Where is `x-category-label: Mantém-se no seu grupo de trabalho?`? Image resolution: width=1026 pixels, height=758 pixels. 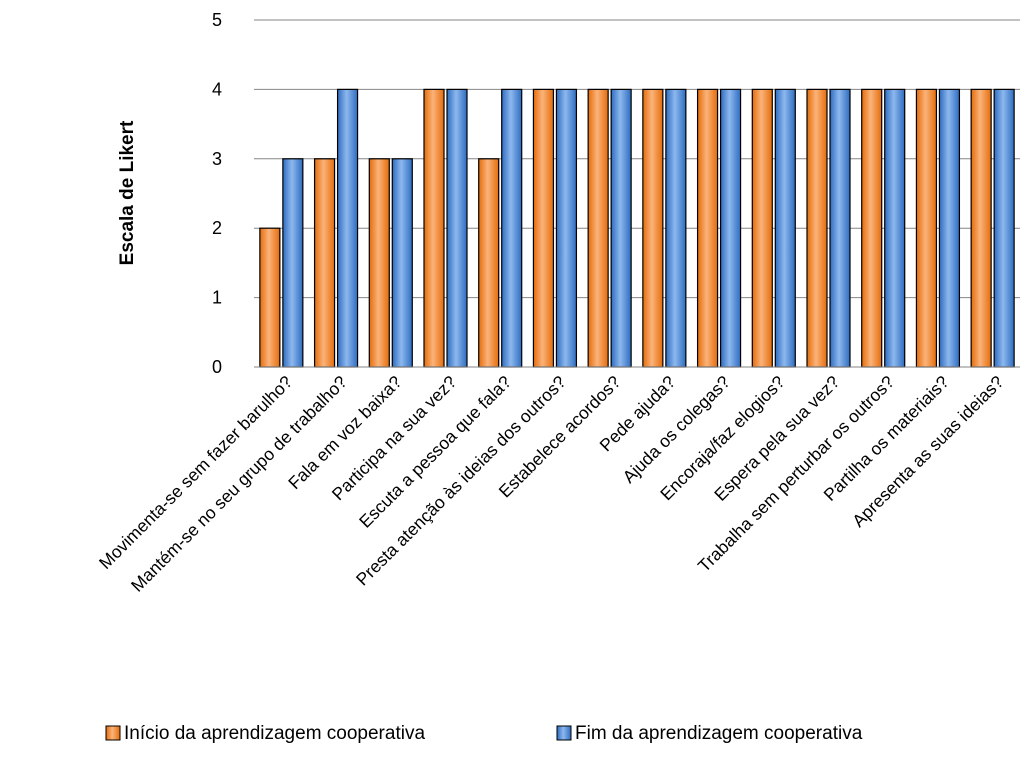
x-category-label: Mantém-se no seu grupo de trabalho? is located at coordinates (239, 484).